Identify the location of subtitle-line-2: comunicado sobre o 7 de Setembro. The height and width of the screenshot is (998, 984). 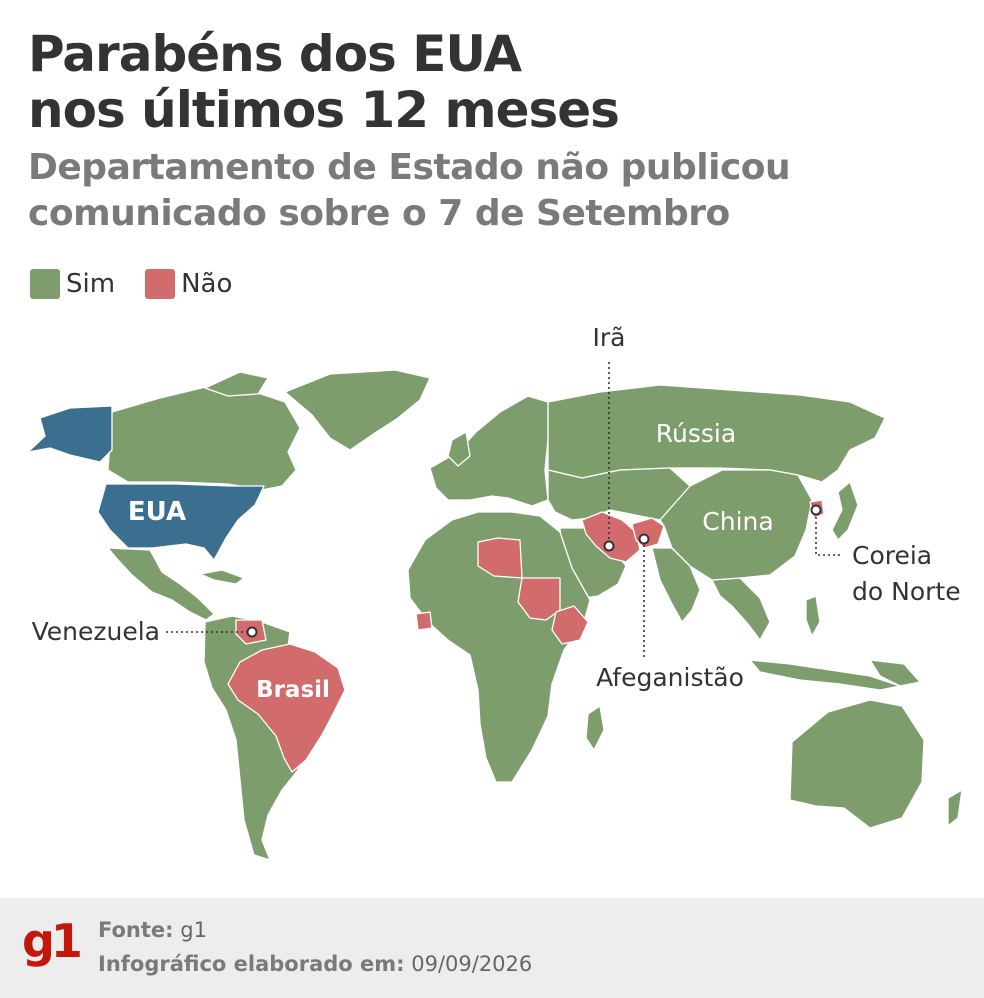
(379, 213).